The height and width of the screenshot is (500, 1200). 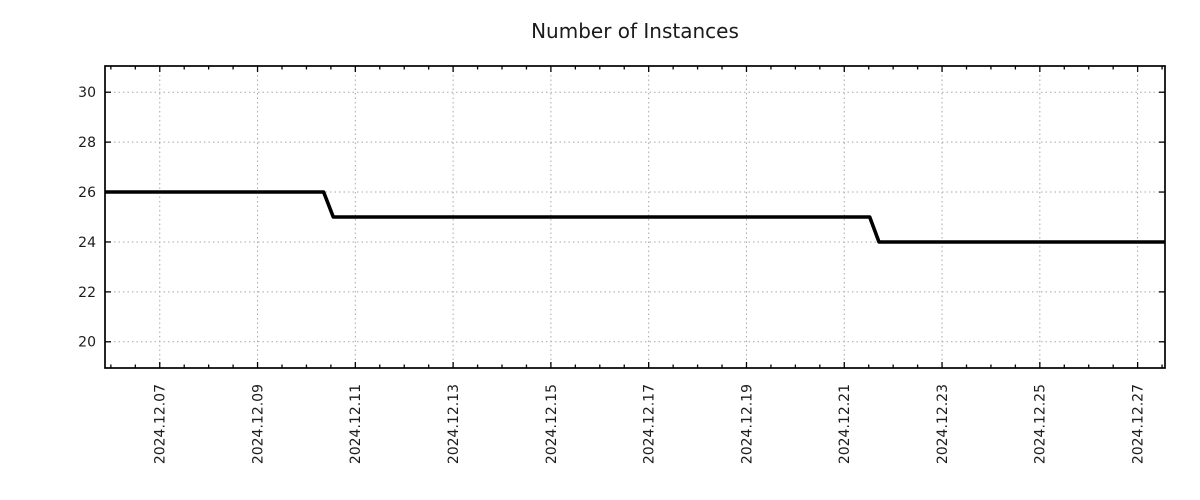 I want to click on x-tick-label: 2024.12.25, so click(x=1041, y=424).